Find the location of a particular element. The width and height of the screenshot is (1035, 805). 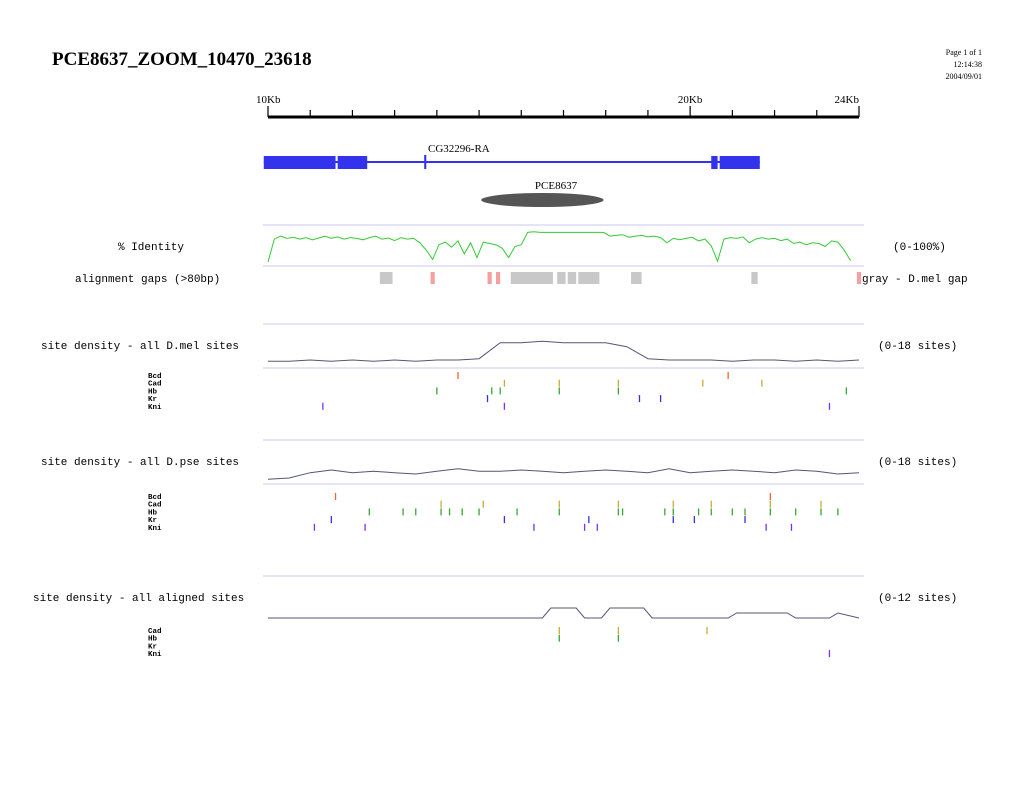

element-ellipse is located at coordinates (542, 200).